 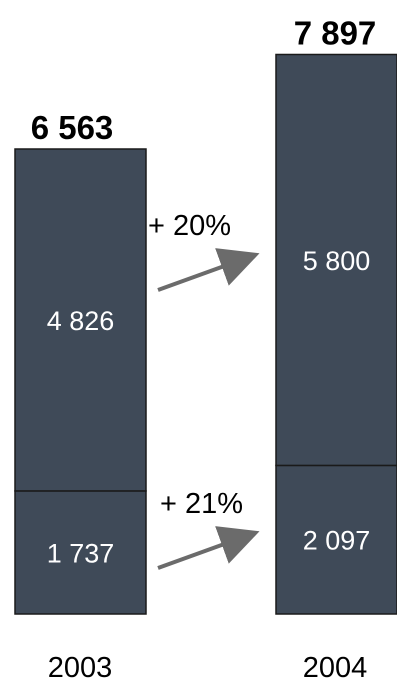 I want to click on data-label-2003-bottom: 1 737, so click(x=81, y=553).